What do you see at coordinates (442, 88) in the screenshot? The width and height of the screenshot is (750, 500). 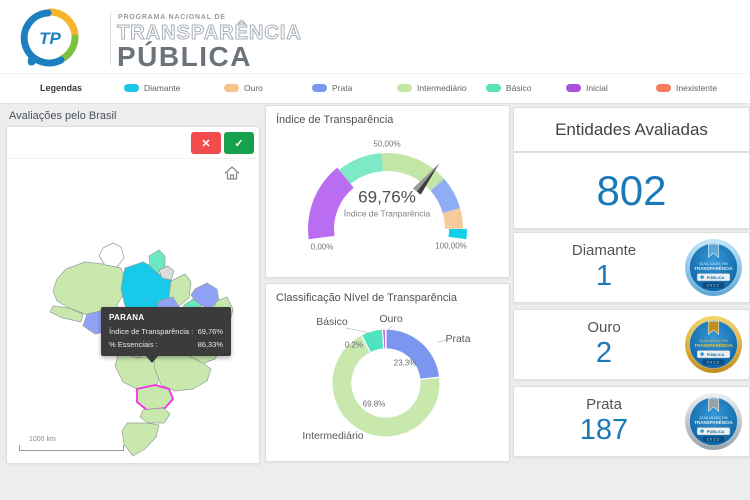 I see `legend-label: Intermediário` at bounding box center [442, 88].